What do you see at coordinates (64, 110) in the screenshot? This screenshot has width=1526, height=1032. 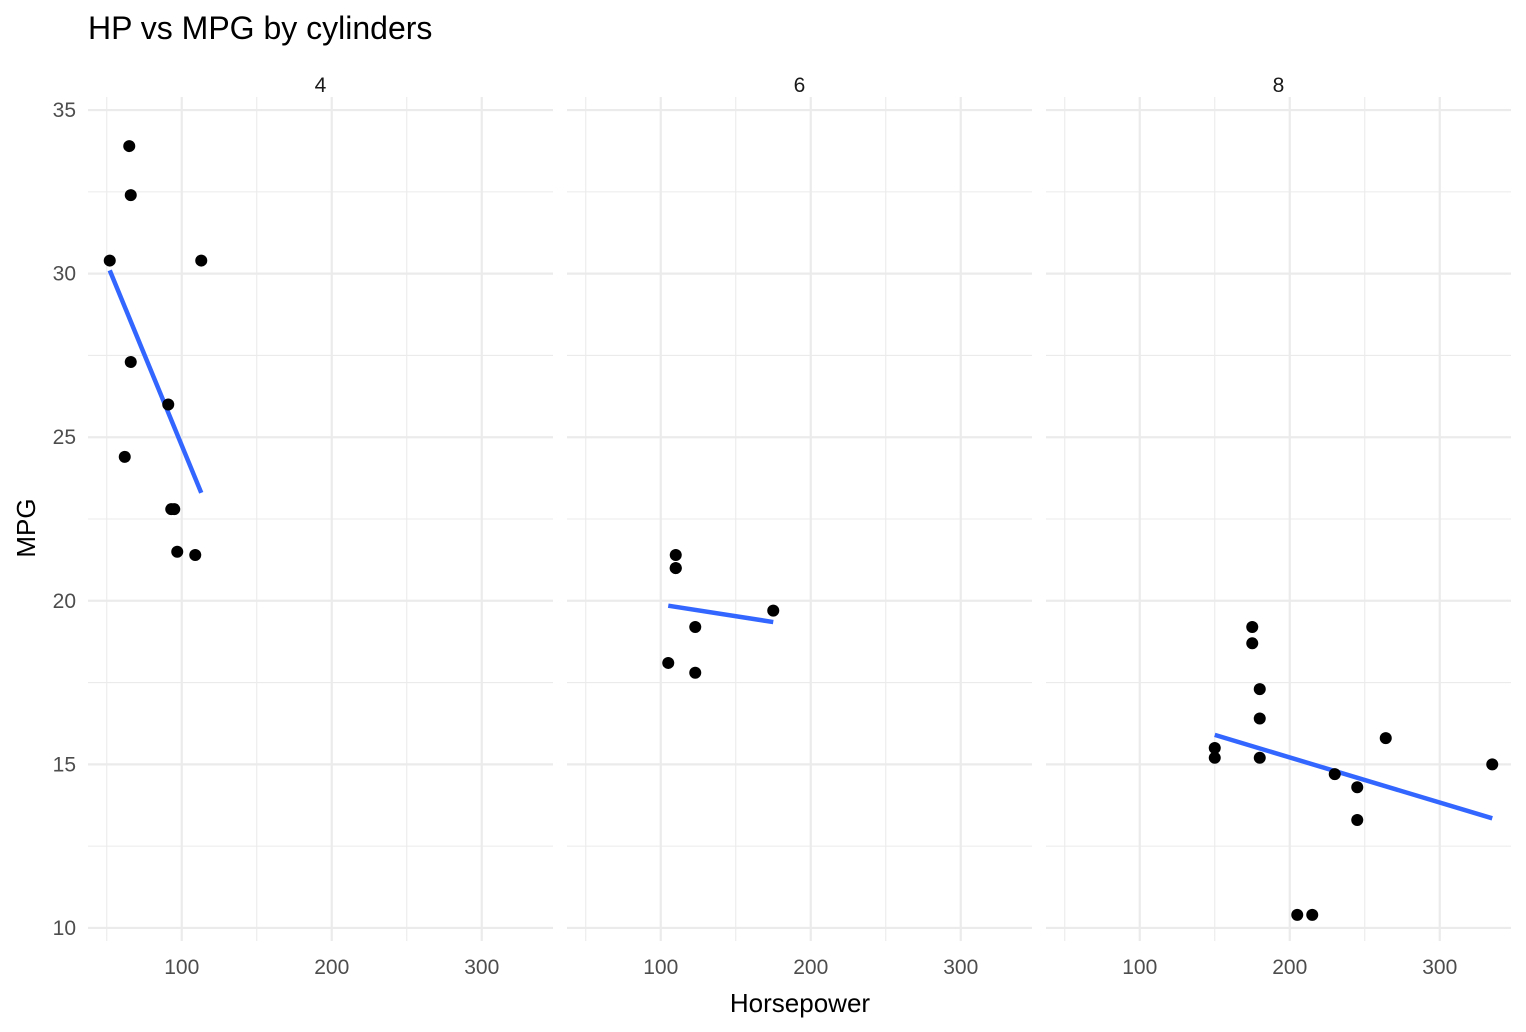 I see `y-tick-label: 35` at bounding box center [64, 110].